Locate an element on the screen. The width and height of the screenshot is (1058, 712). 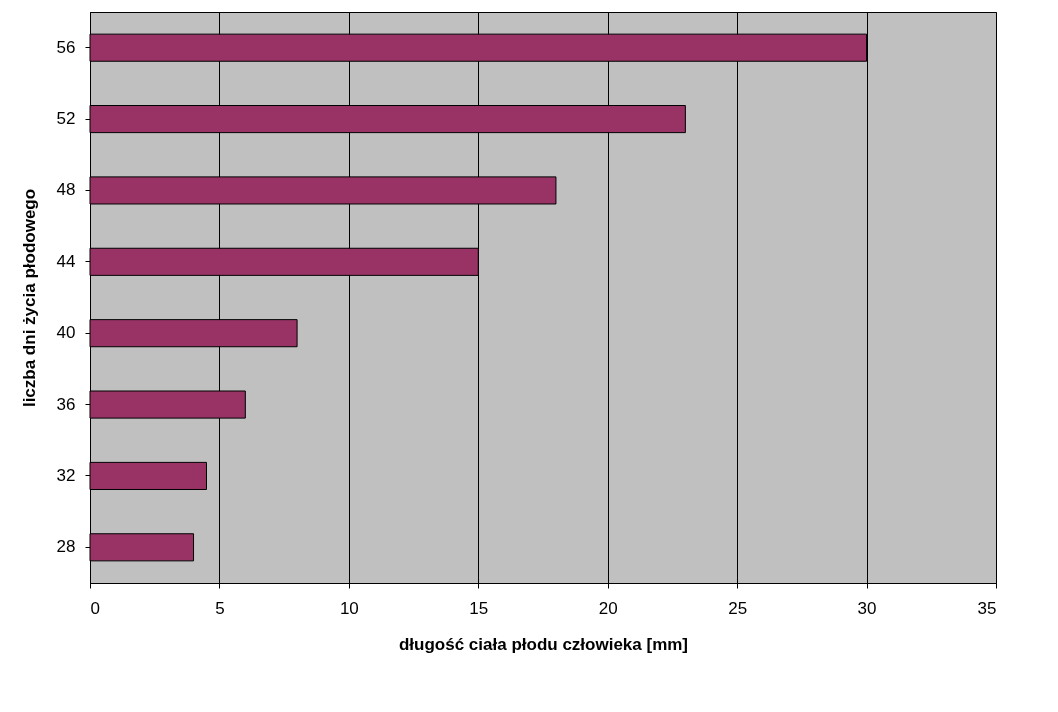
x-tick-label: 20 is located at coordinates (608, 608).